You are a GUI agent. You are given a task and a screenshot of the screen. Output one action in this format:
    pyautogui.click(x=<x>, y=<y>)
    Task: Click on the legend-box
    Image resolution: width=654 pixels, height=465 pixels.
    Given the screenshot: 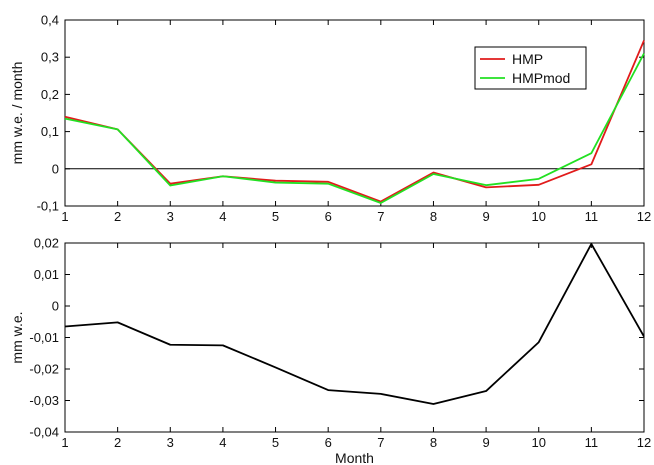 What is the action you would take?
    pyautogui.click(x=530, y=68)
    